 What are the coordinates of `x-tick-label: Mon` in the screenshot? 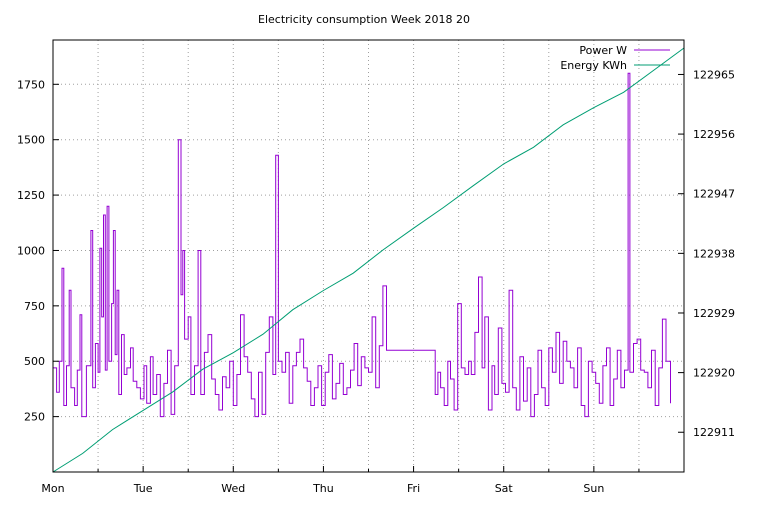 It's located at (52, 488).